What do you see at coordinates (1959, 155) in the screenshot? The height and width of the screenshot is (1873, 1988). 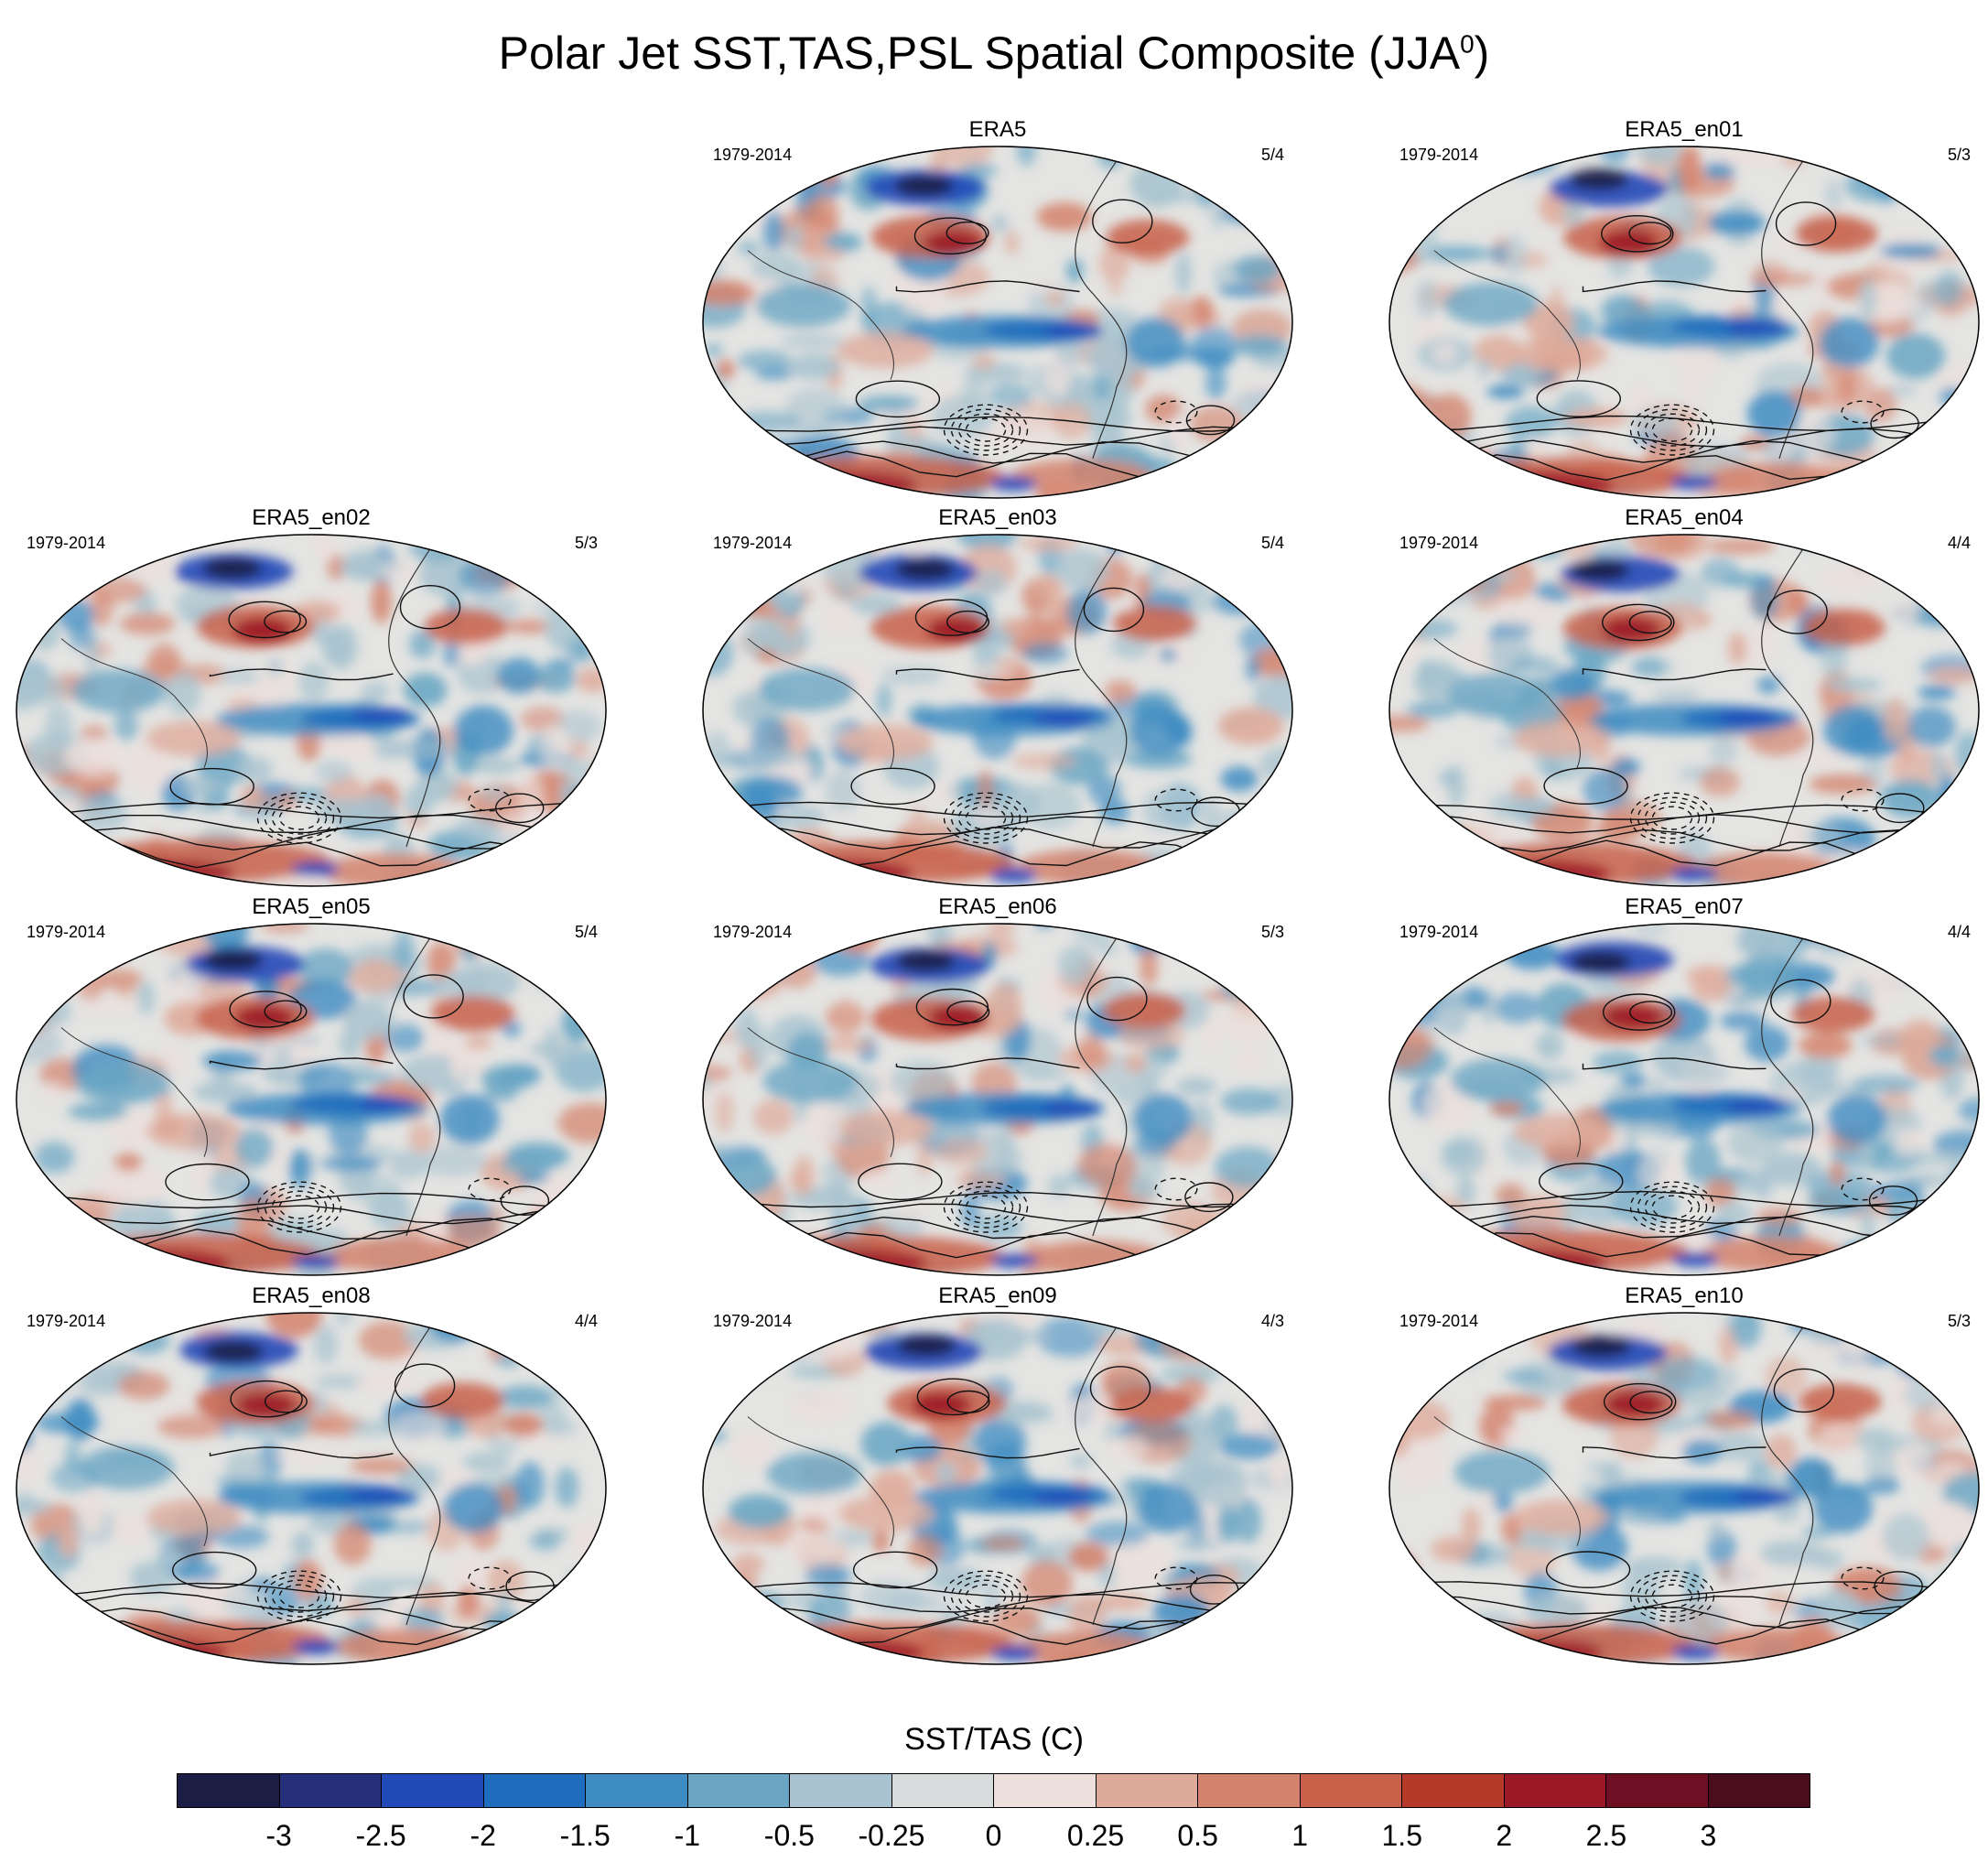 I see `panel-count: 5/3` at bounding box center [1959, 155].